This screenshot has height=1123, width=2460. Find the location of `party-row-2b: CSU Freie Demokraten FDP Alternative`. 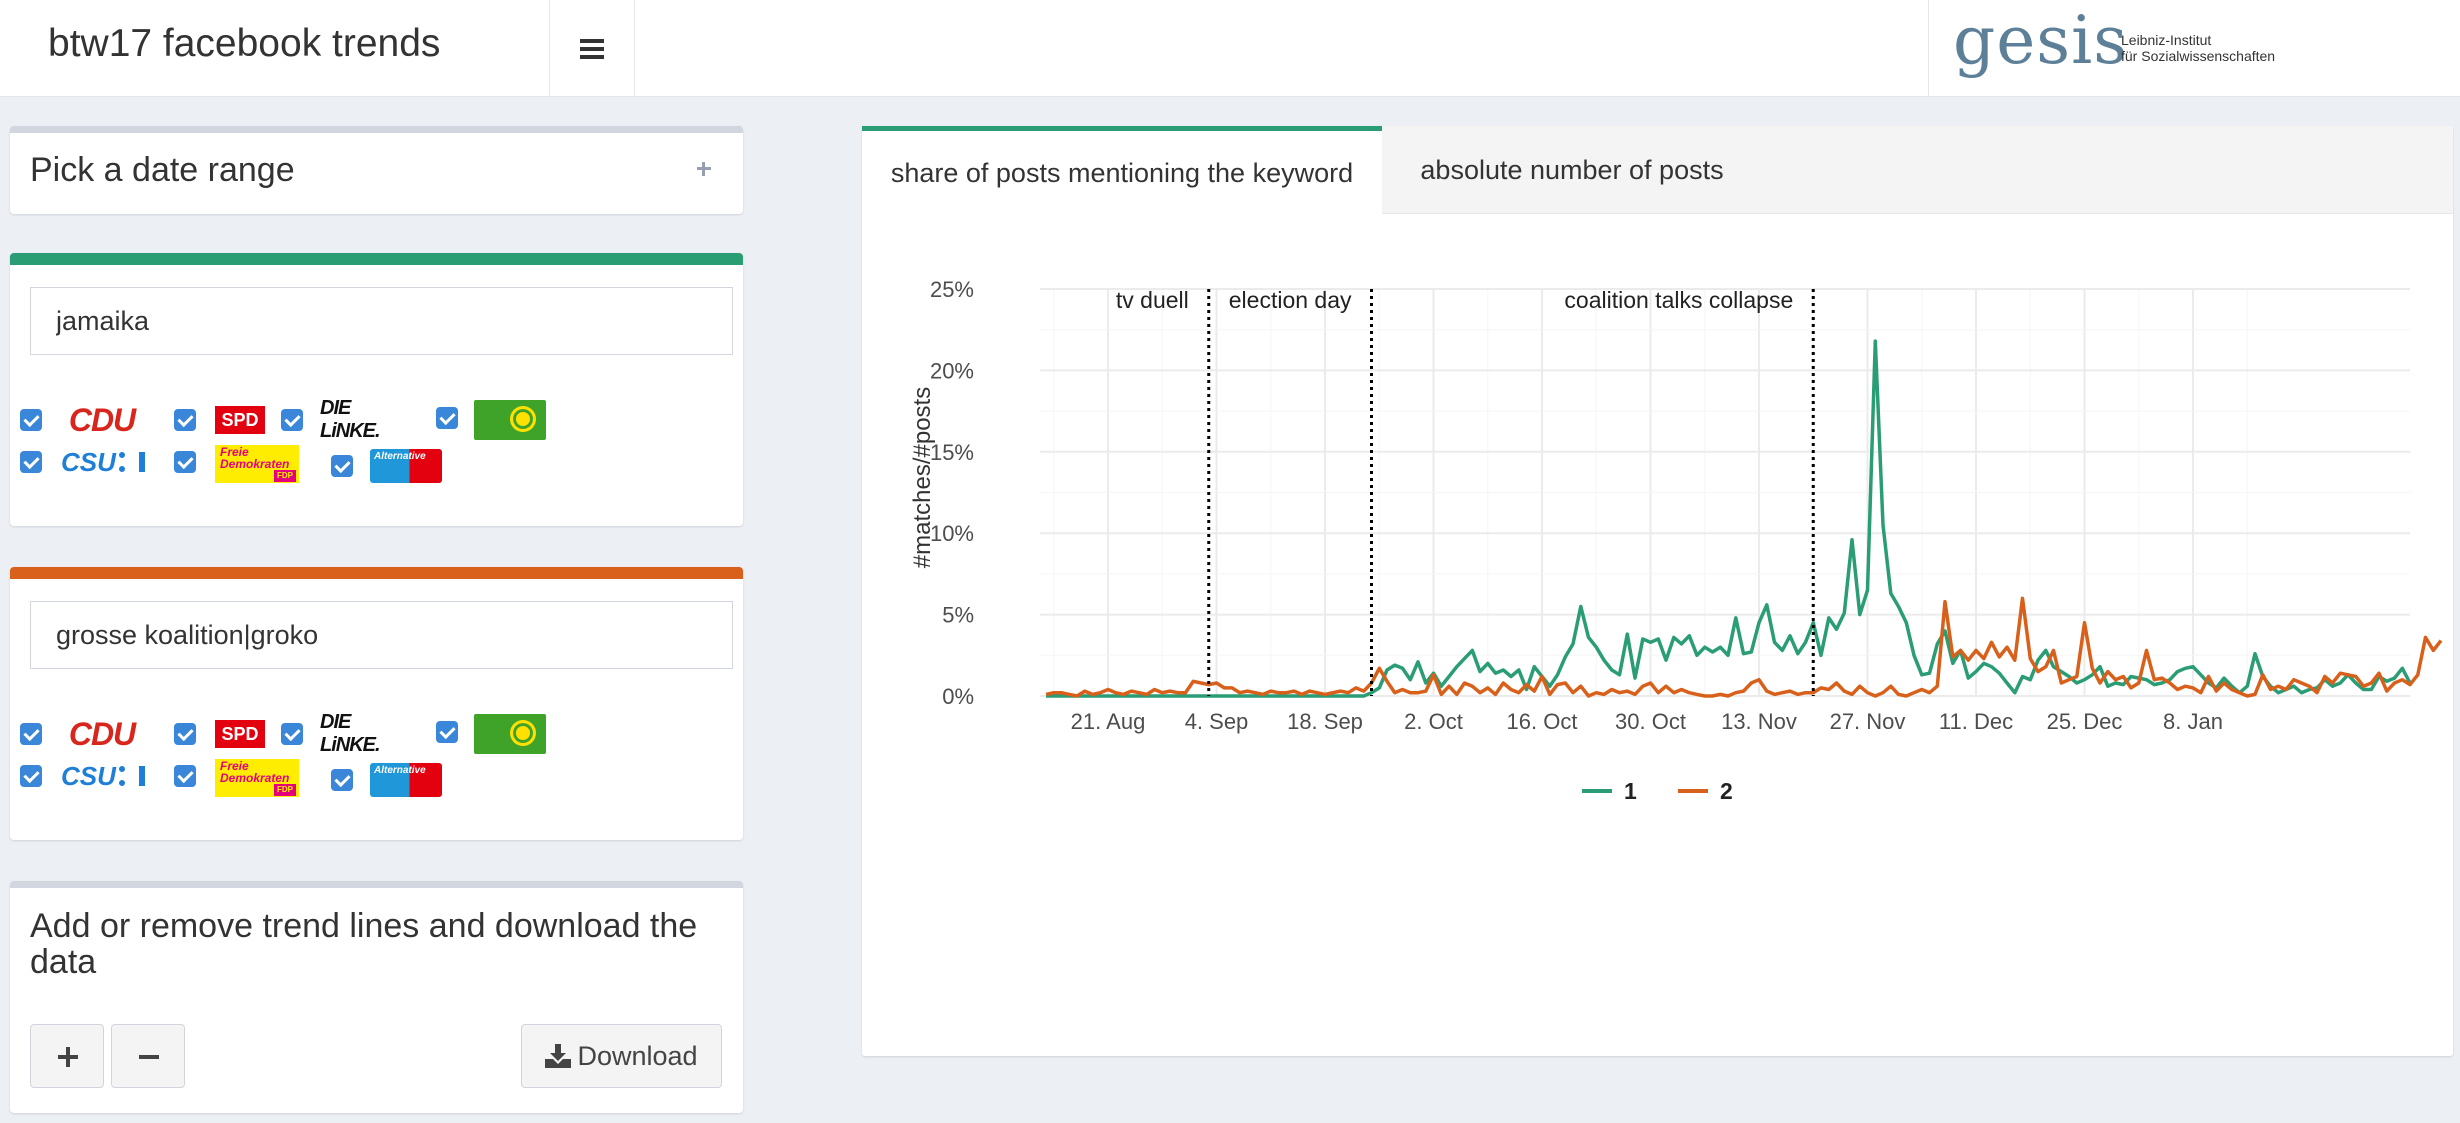

party-row-2b: CSU Freie Demokraten FDP Alternative is located at coordinates (376, 780).